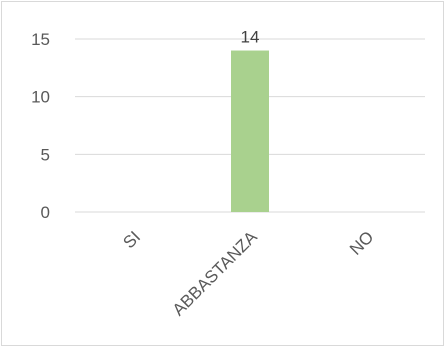  What do you see at coordinates (45, 212) in the screenshot?
I see `y-tick-label-0: 0` at bounding box center [45, 212].